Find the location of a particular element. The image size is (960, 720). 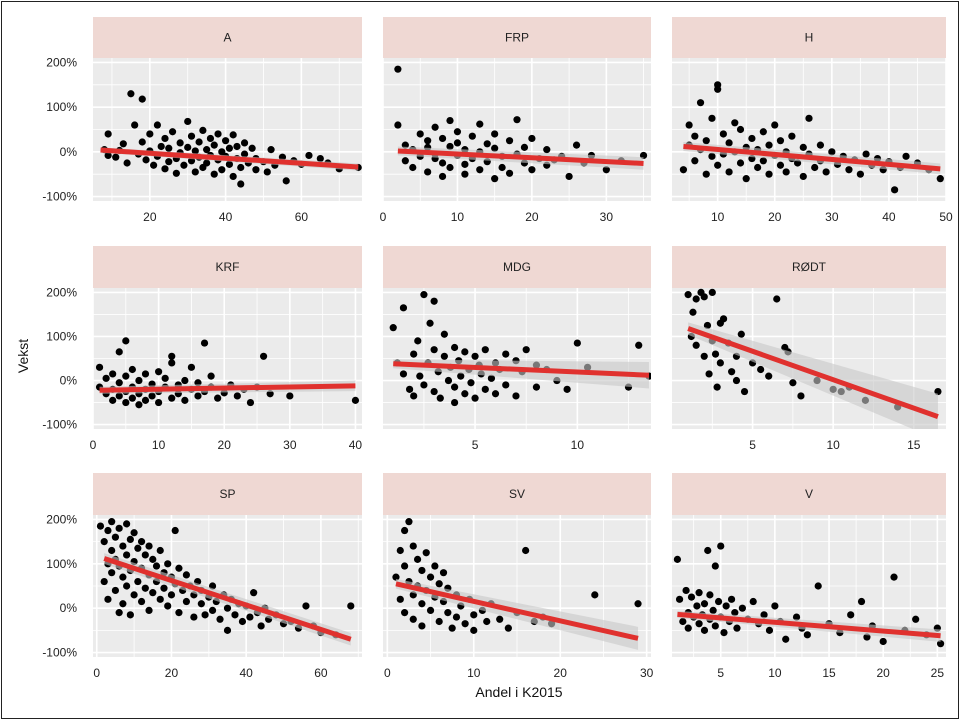

x-tick-label: 15 is located at coordinates (914, 445).